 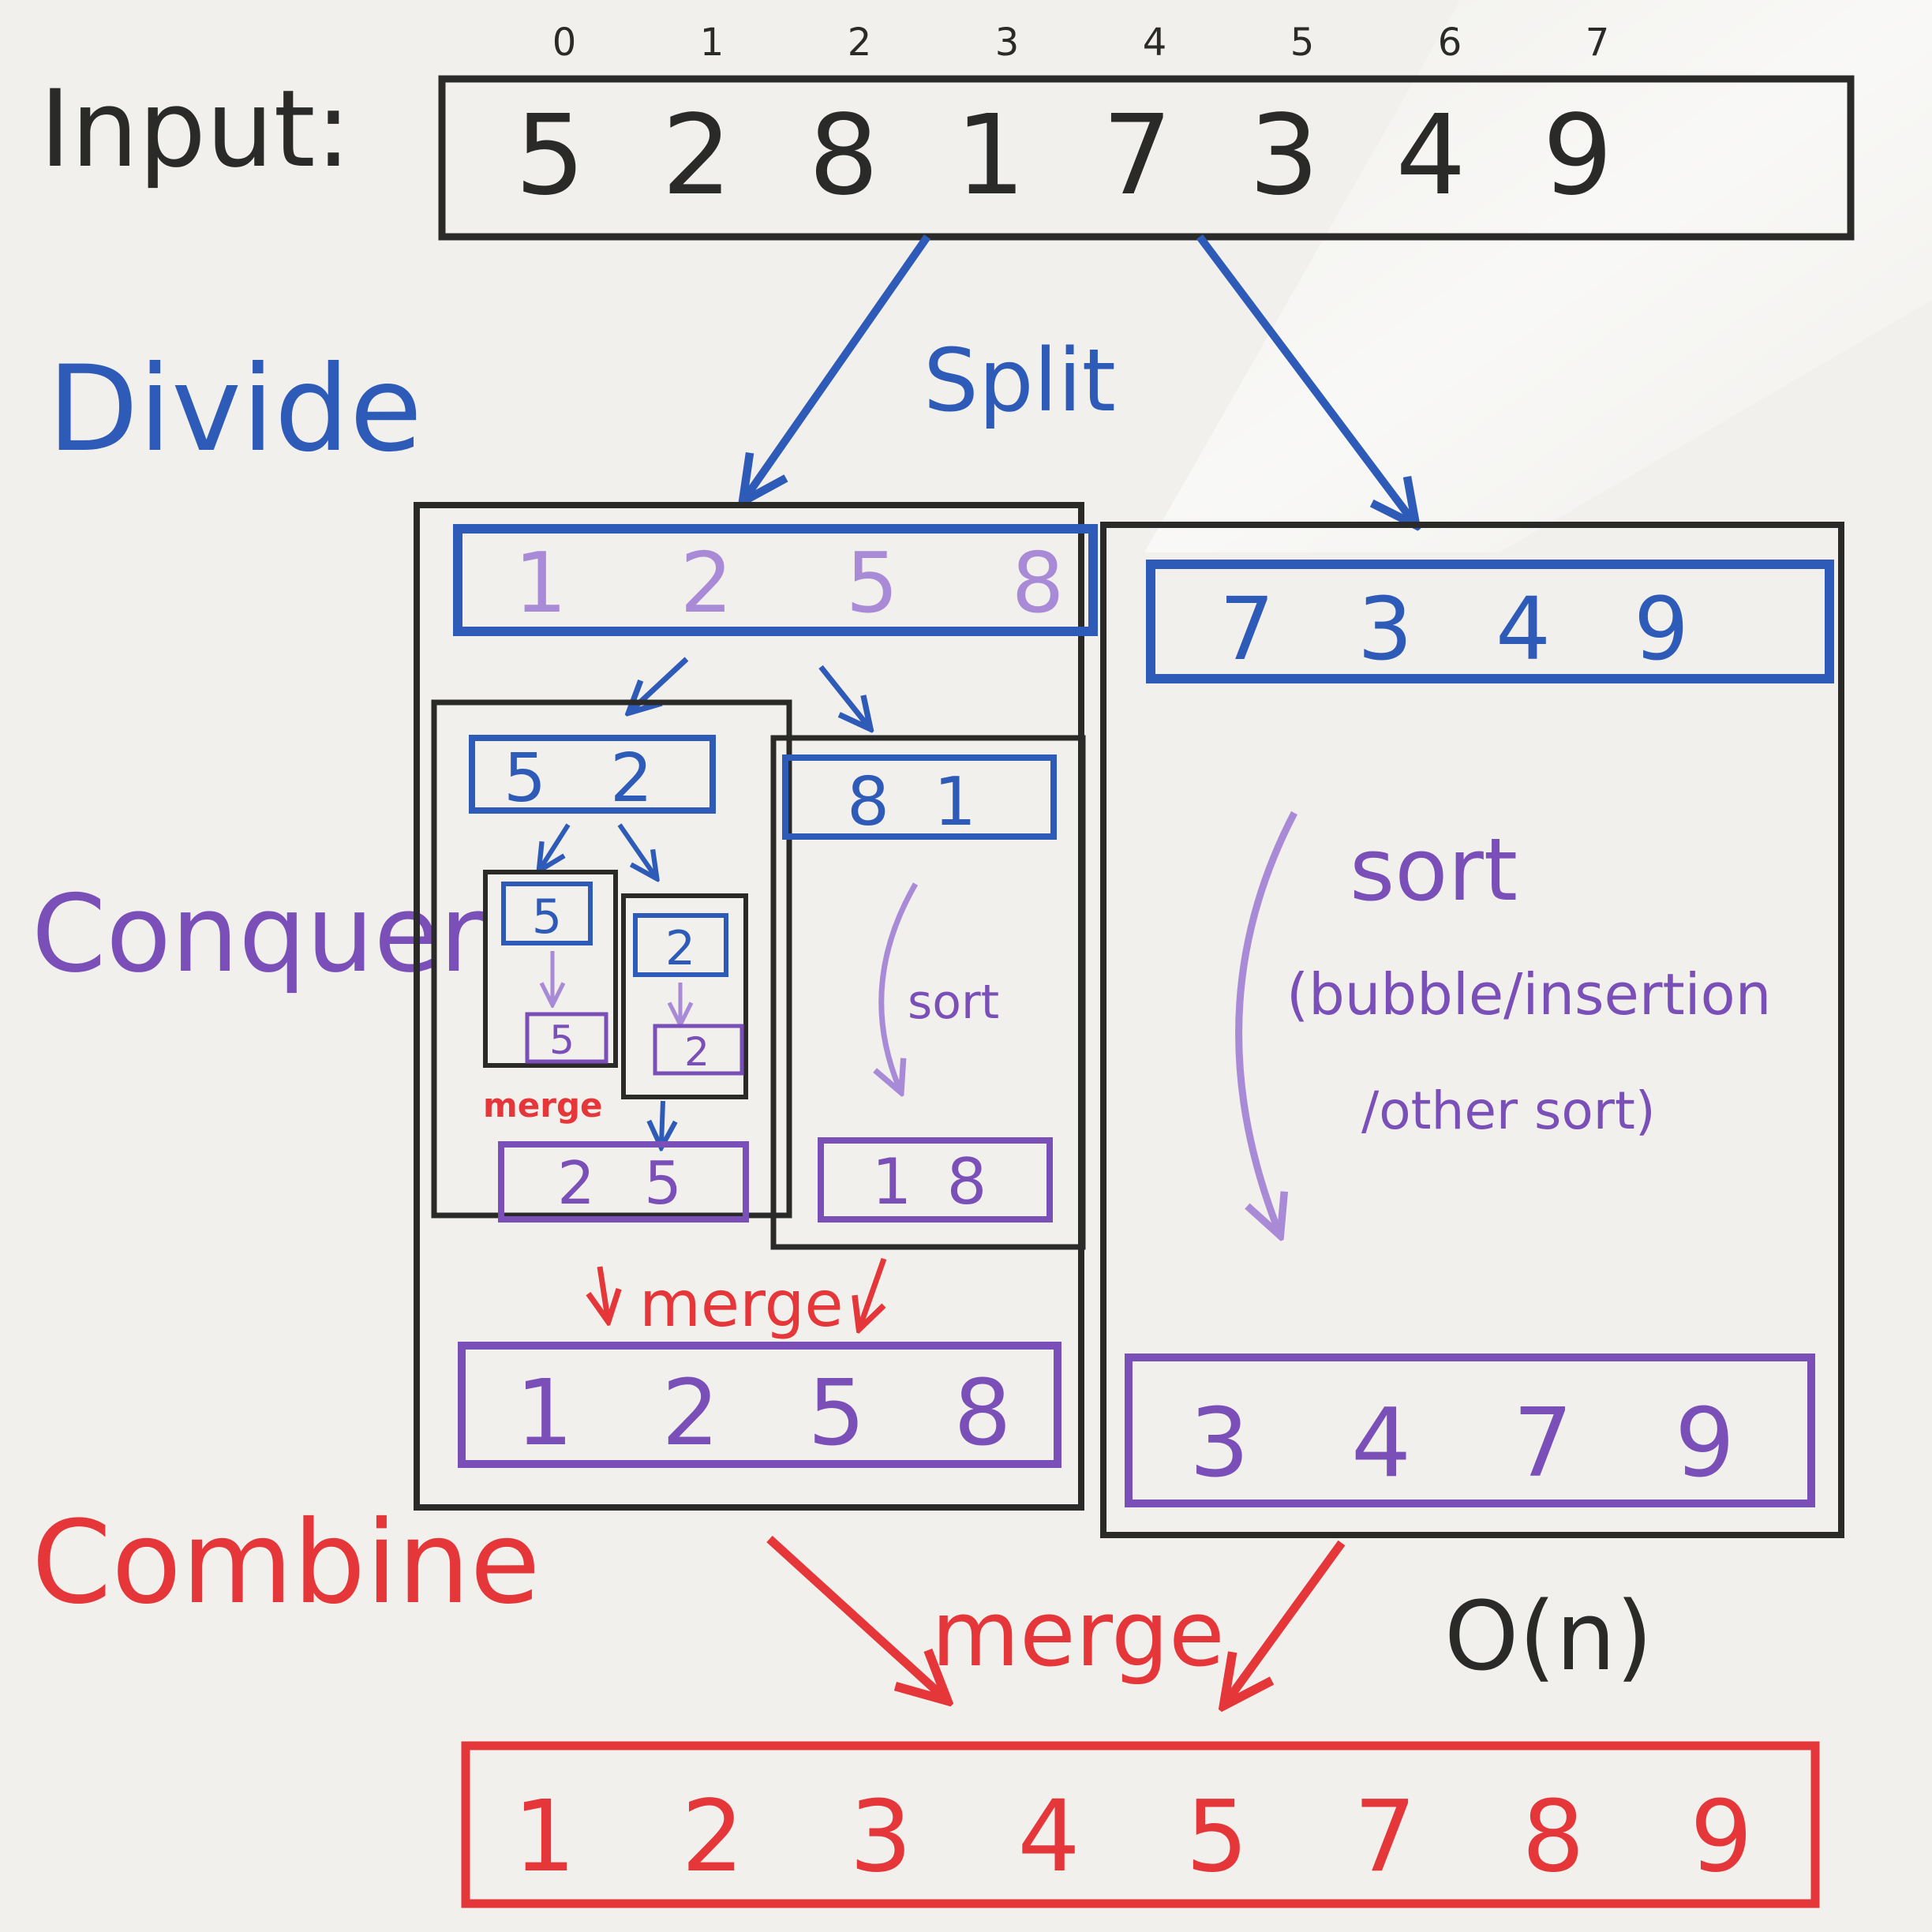 What do you see at coordinates (953, 1002) in the screenshot?
I see `sort-small-label: sort` at bounding box center [953, 1002].